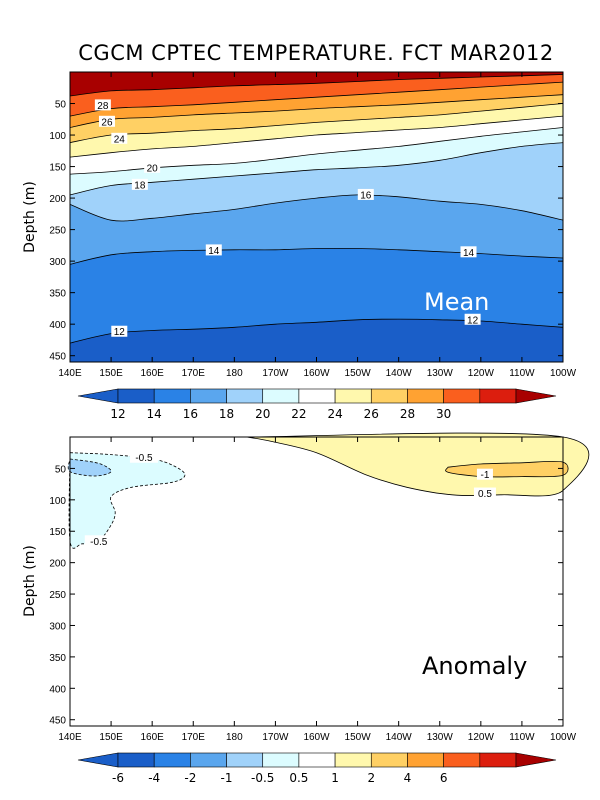  What do you see at coordinates (57, 199) in the screenshot?
I see `y-tick-label: 200` at bounding box center [57, 199].